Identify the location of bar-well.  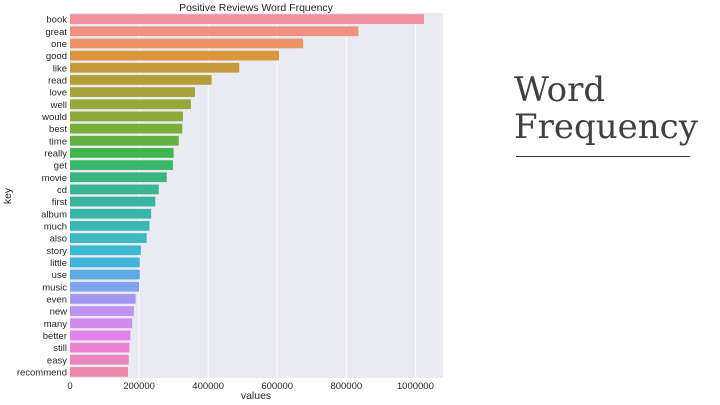
(130, 104).